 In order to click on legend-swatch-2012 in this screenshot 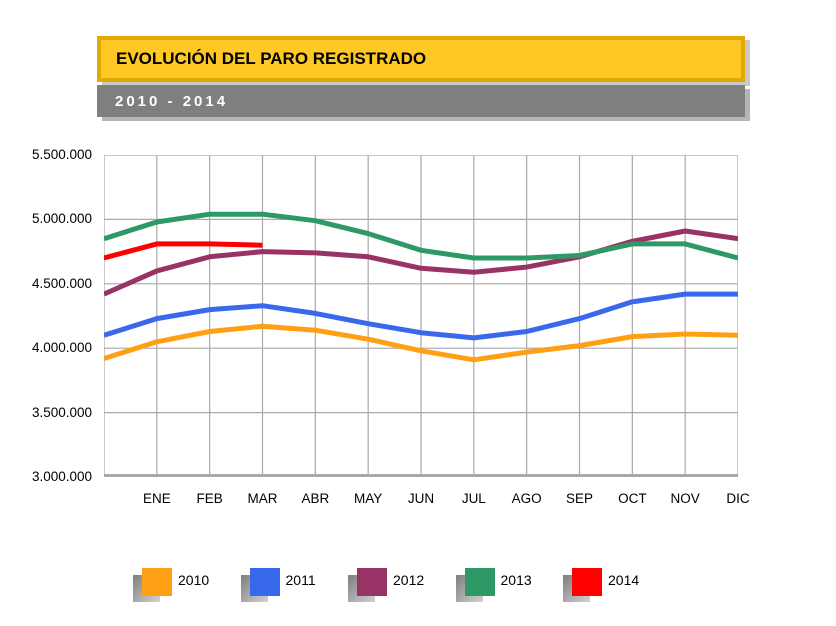, I will do `click(372, 582)`.